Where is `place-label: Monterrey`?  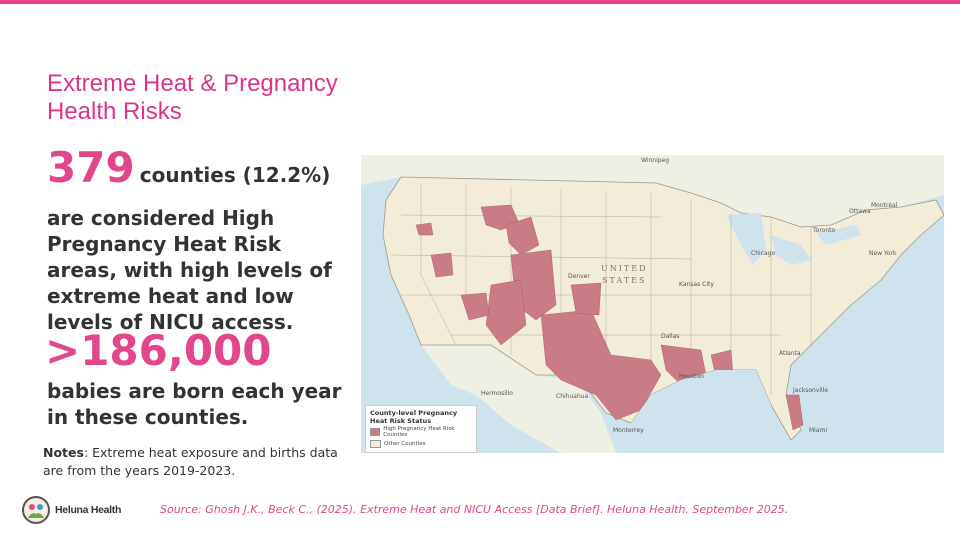
place-label: Monterrey is located at coordinates (628, 430).